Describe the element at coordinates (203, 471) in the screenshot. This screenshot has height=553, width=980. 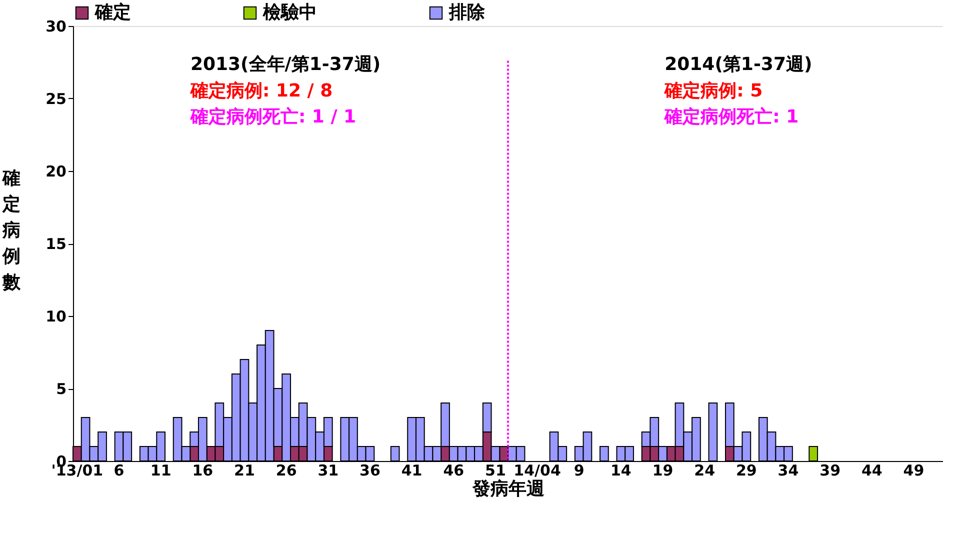
I see `x-tick-label: 16` at that location.